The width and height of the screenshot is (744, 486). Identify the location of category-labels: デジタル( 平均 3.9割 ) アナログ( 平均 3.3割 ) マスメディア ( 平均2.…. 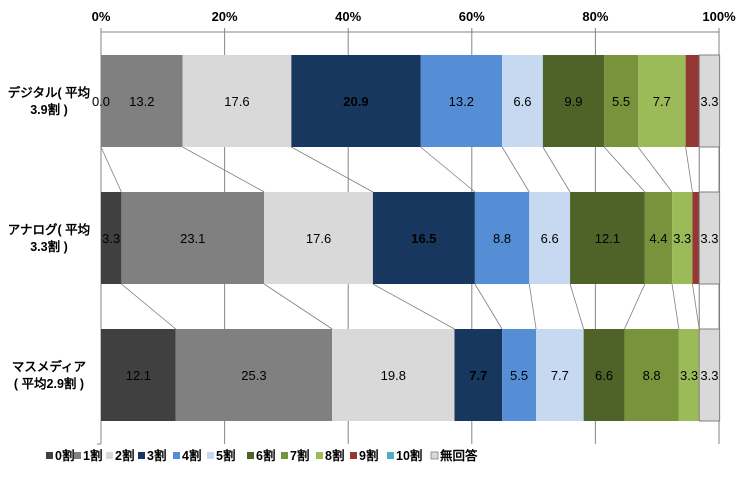
(49, 238).